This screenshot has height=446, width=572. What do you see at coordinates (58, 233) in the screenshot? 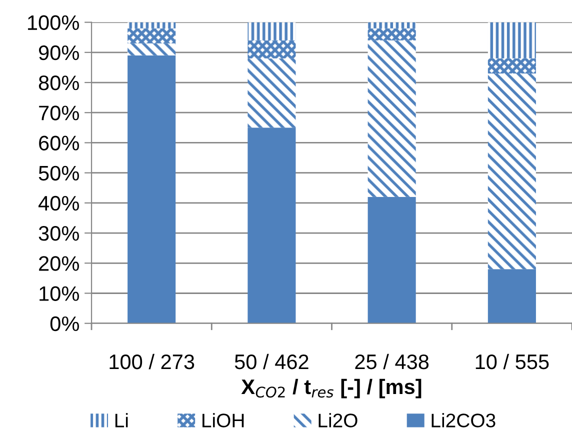
I see `y-tick-label: 30%` at bounding box center [58, 233].